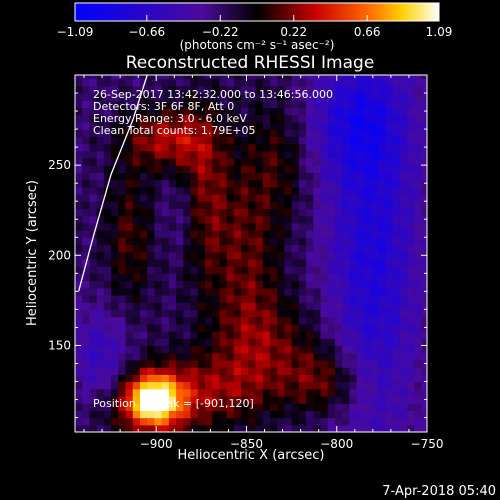 The image size is (500, 500). Describe the element at coordinates (32, 253) in the screenshot. I see `y-axis-label: Heliocentric Y (arcsec)` at that location.